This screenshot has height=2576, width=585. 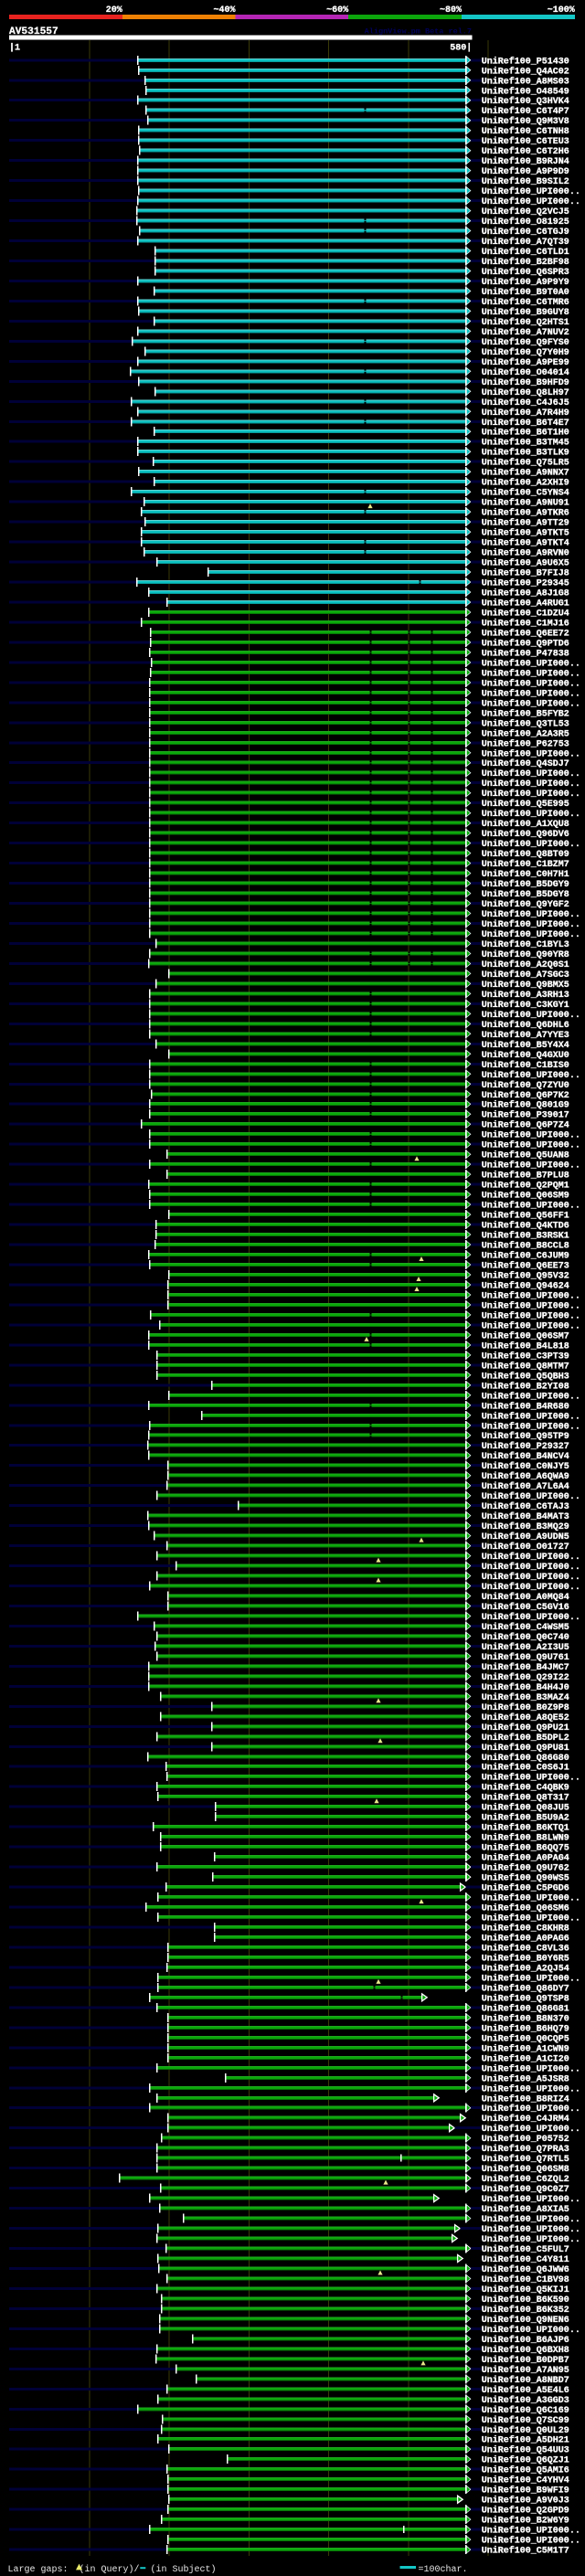 I want to click on svg-text: UniRef100_B7FIJ8, so click(x=525, y=573).